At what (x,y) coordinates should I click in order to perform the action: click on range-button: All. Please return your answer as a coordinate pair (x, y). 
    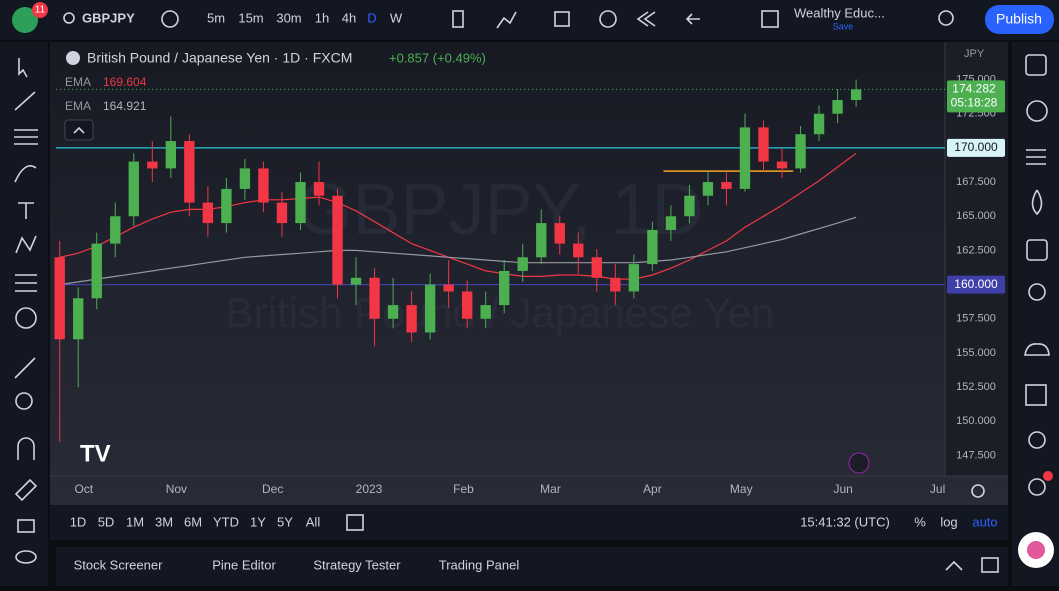
    Looking at the image, I should click on (313, 521).